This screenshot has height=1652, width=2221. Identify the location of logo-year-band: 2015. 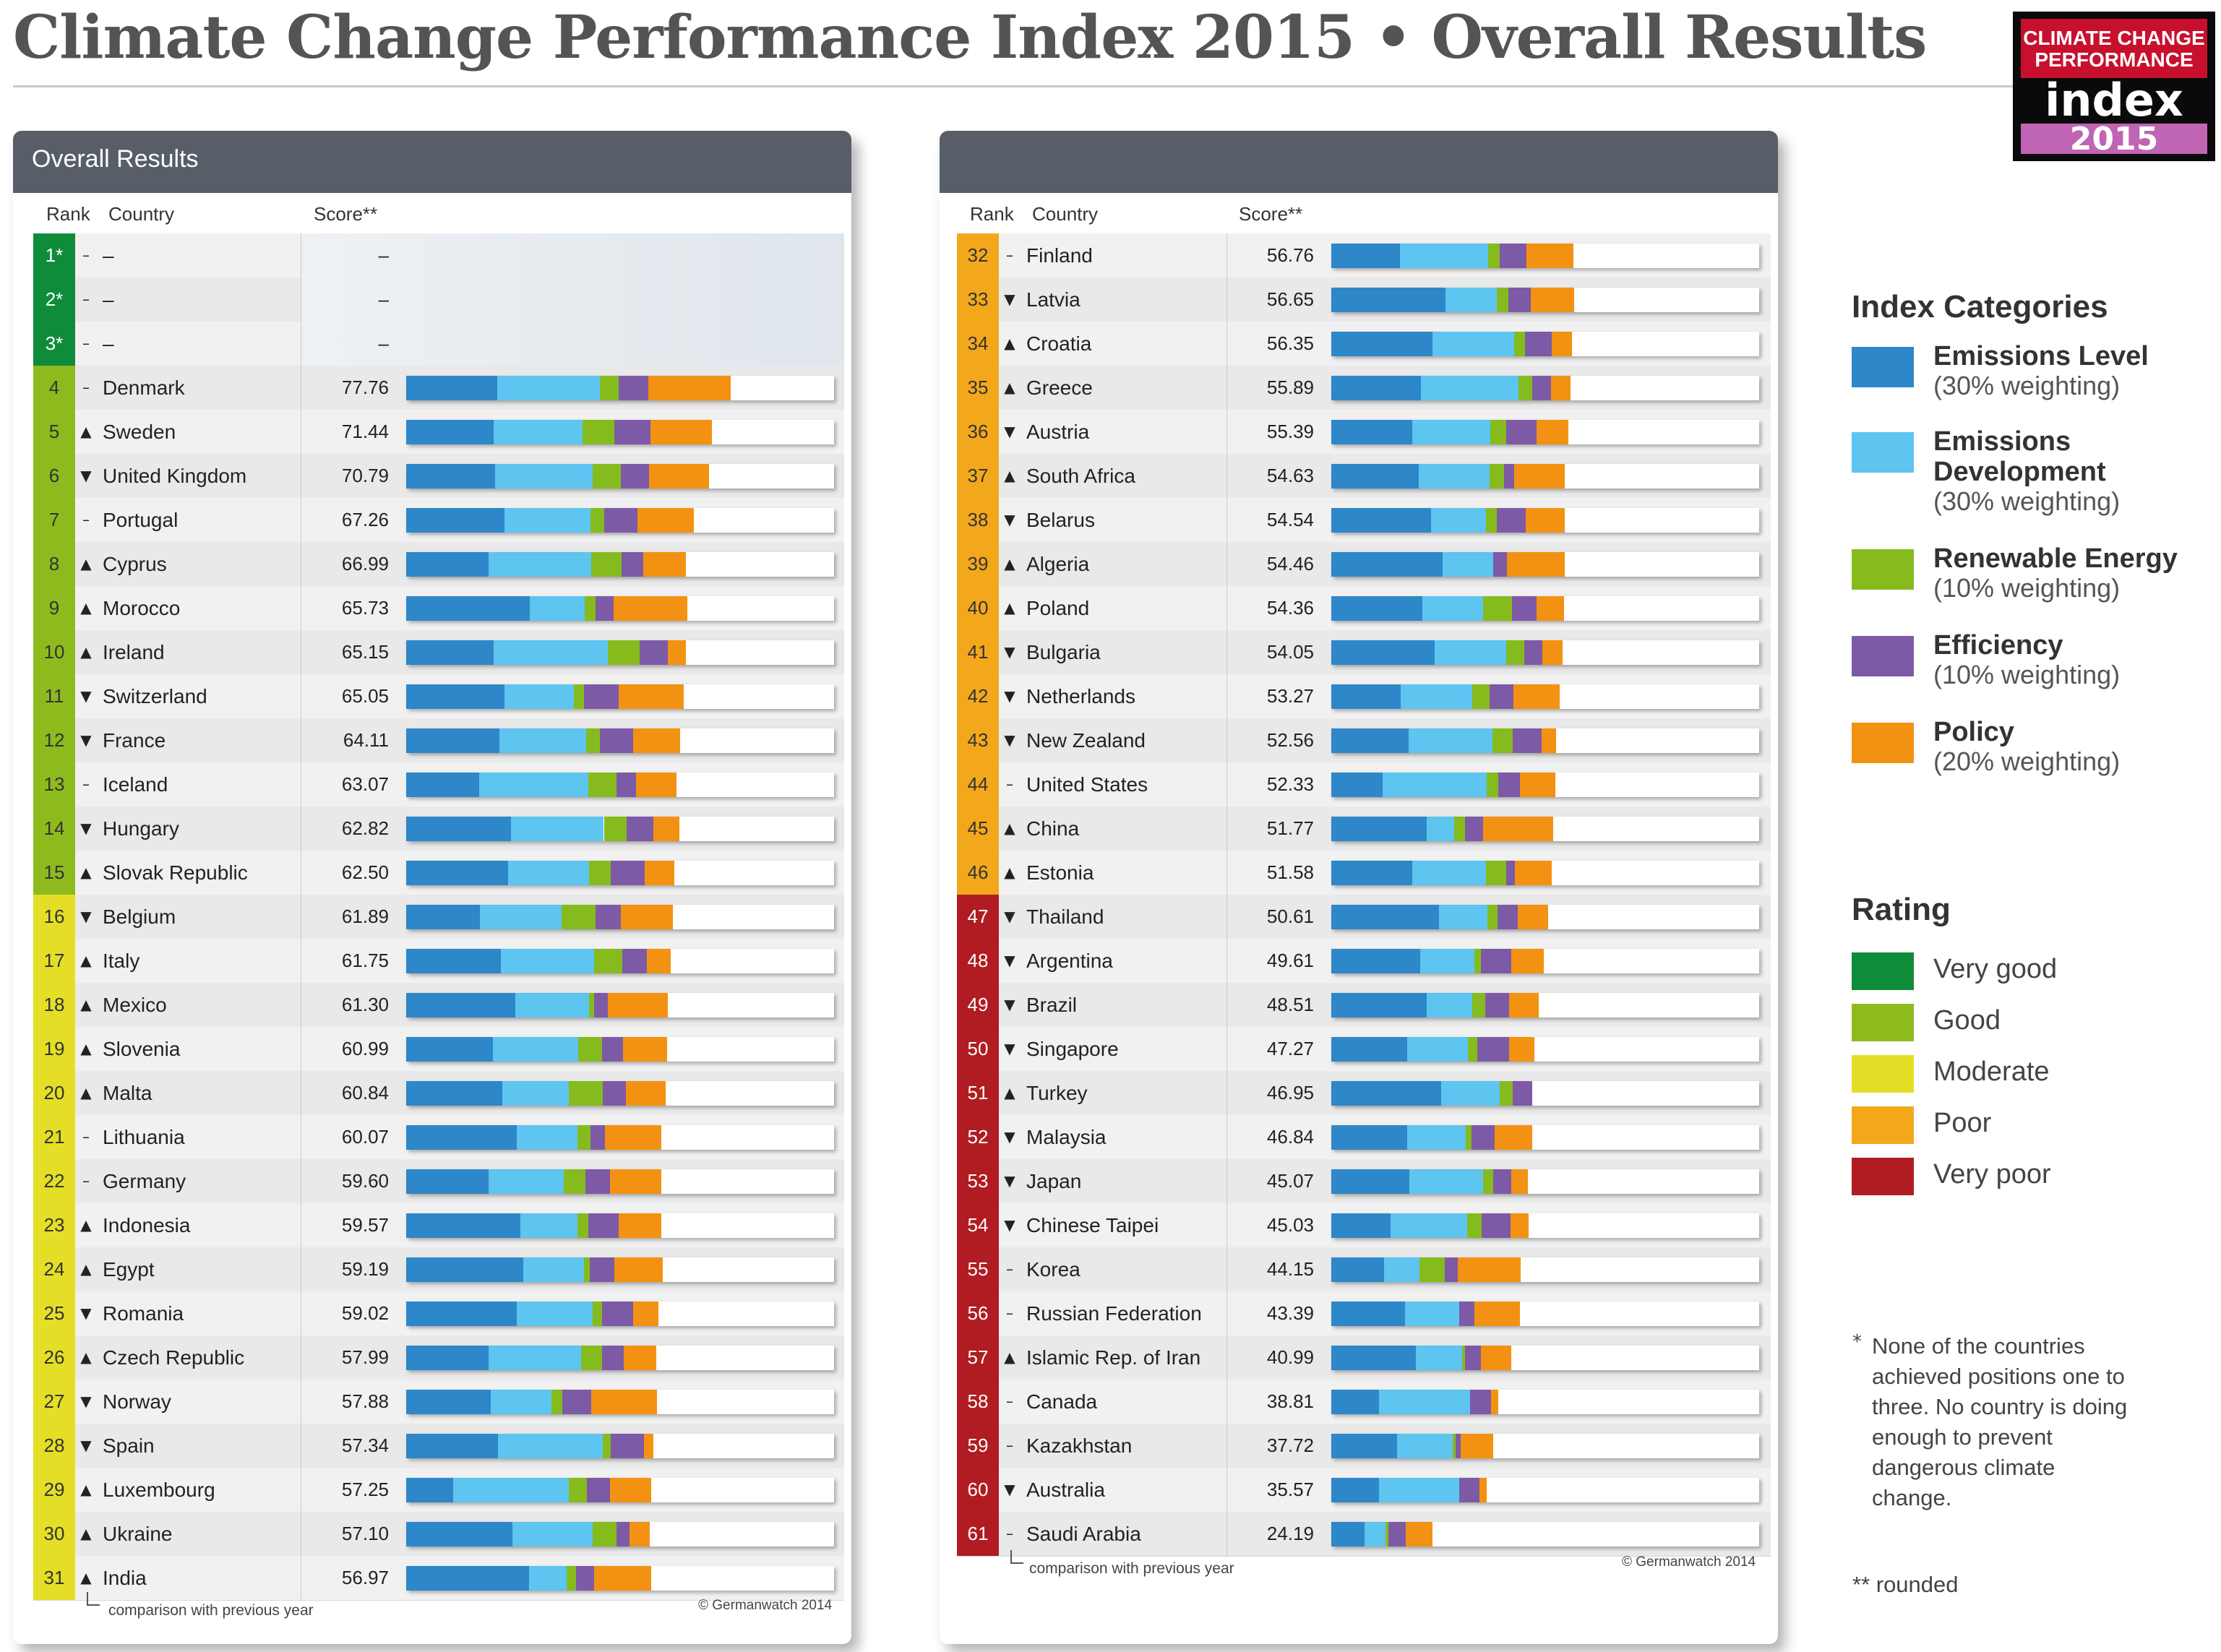
(2114, 139).